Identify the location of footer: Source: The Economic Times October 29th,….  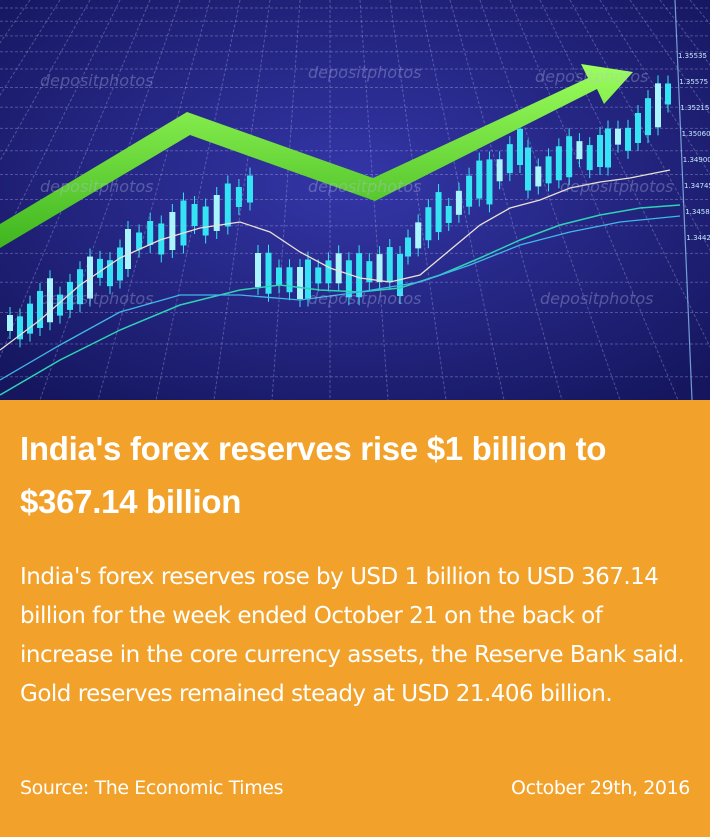
(355, 788).